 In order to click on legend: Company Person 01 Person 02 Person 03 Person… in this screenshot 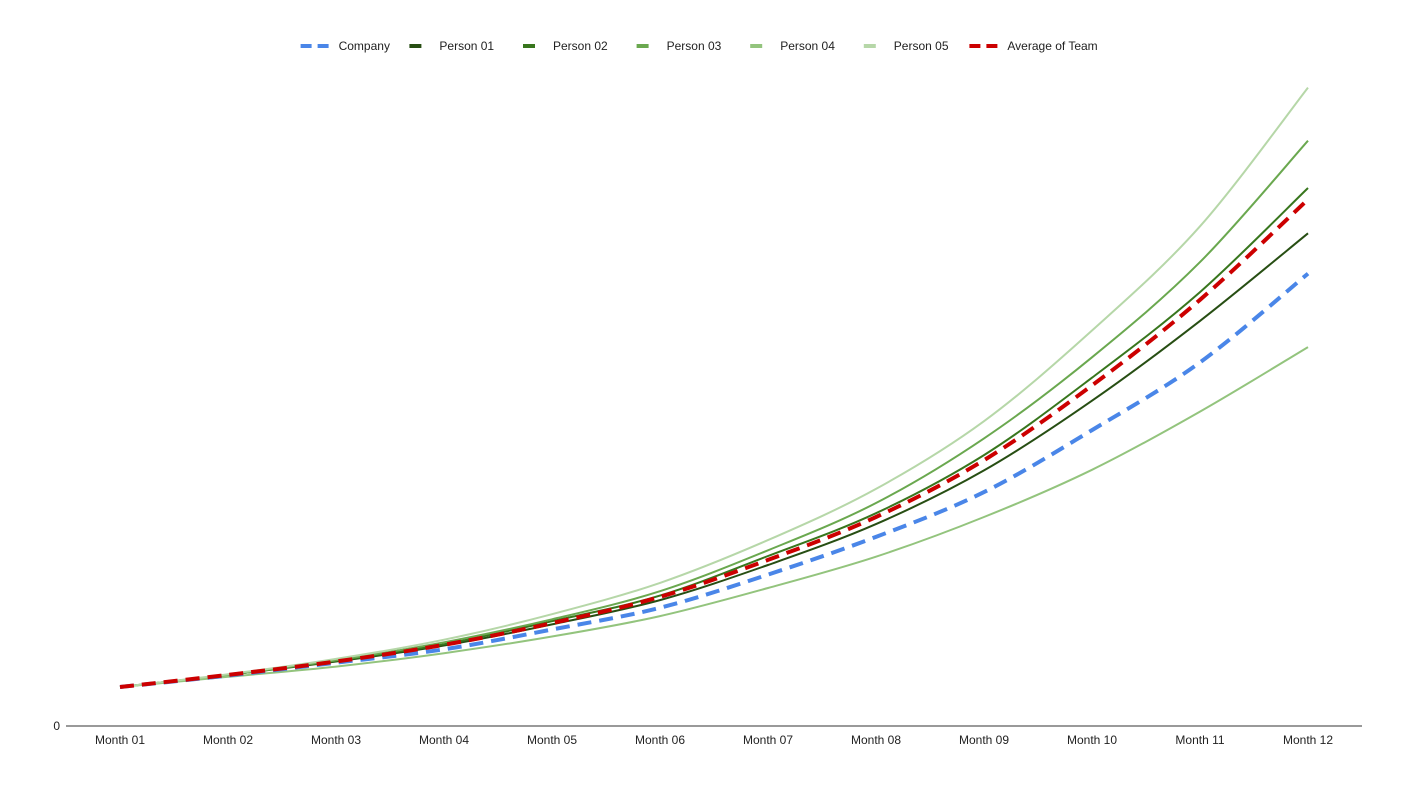, I will do `click(699, 46)`.